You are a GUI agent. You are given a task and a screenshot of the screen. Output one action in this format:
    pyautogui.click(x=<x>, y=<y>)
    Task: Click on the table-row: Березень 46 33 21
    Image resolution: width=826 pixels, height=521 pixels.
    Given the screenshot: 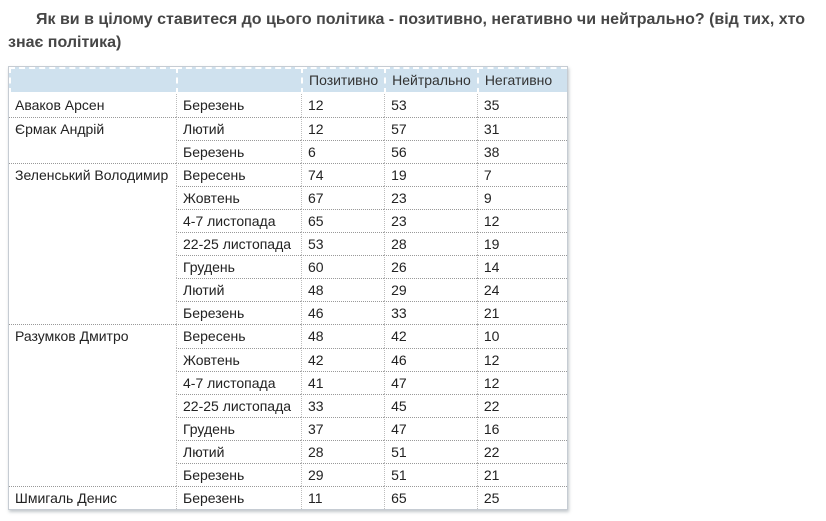 What is the action you would take?
    pyautogui.click(x=288, y=313)
    